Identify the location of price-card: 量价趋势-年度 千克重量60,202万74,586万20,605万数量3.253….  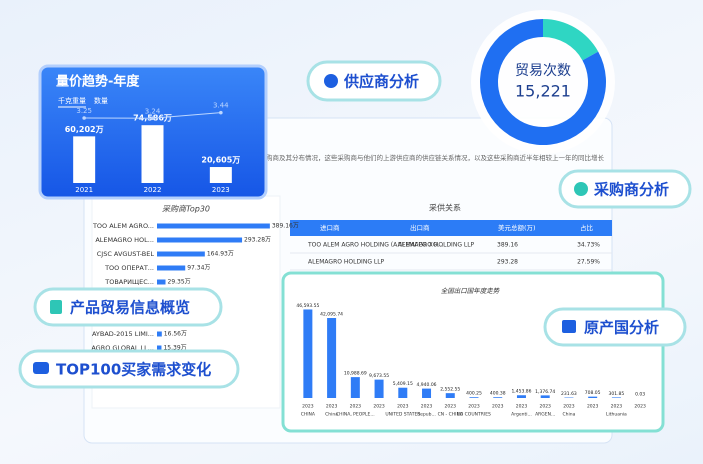
(153, 132).